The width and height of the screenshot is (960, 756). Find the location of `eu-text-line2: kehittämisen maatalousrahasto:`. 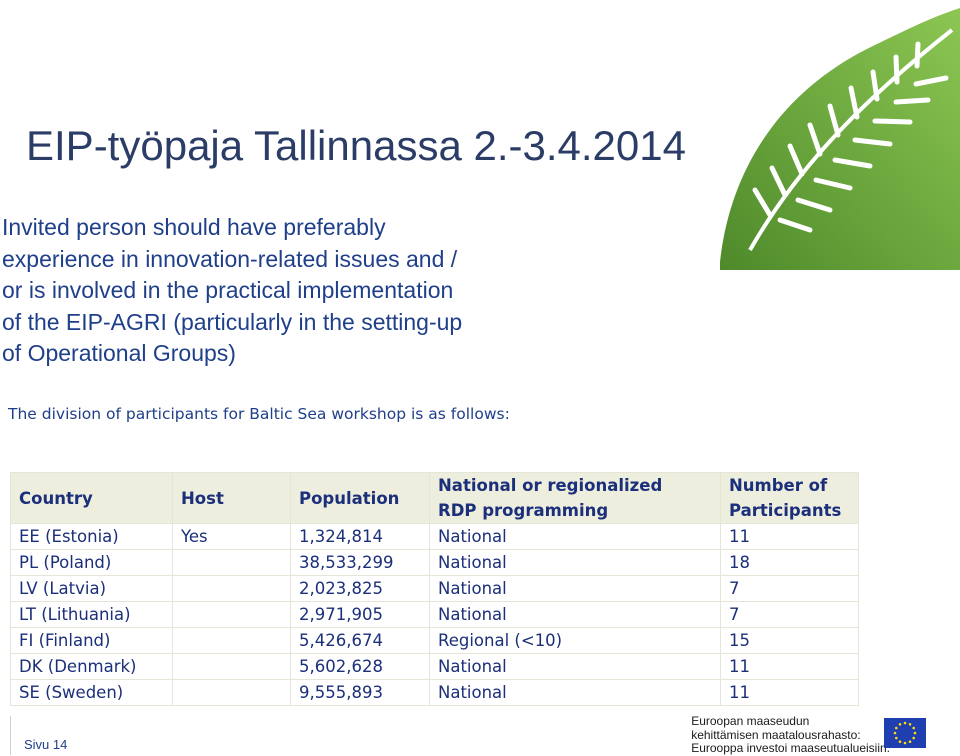

eu-text-line2: kehittämisen maatalousrahasto: is located at coordinates (776, 734).